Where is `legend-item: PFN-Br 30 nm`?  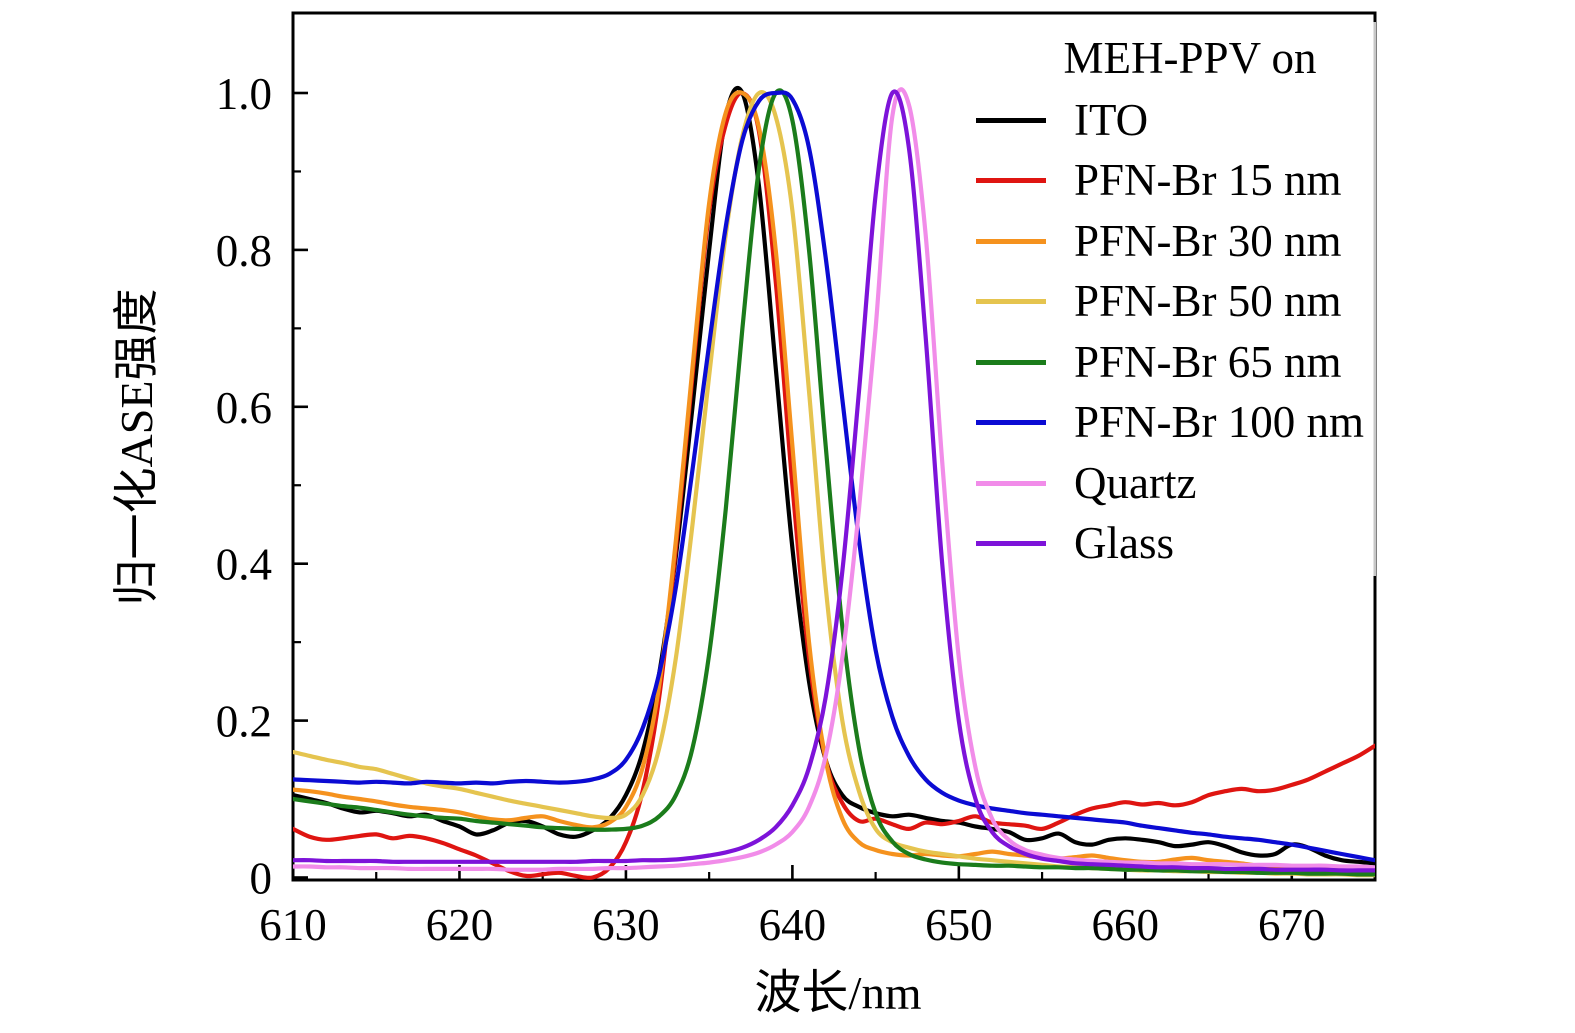 legend-item: PFN-Br 30 nm is located at coordinates (1170, 241).